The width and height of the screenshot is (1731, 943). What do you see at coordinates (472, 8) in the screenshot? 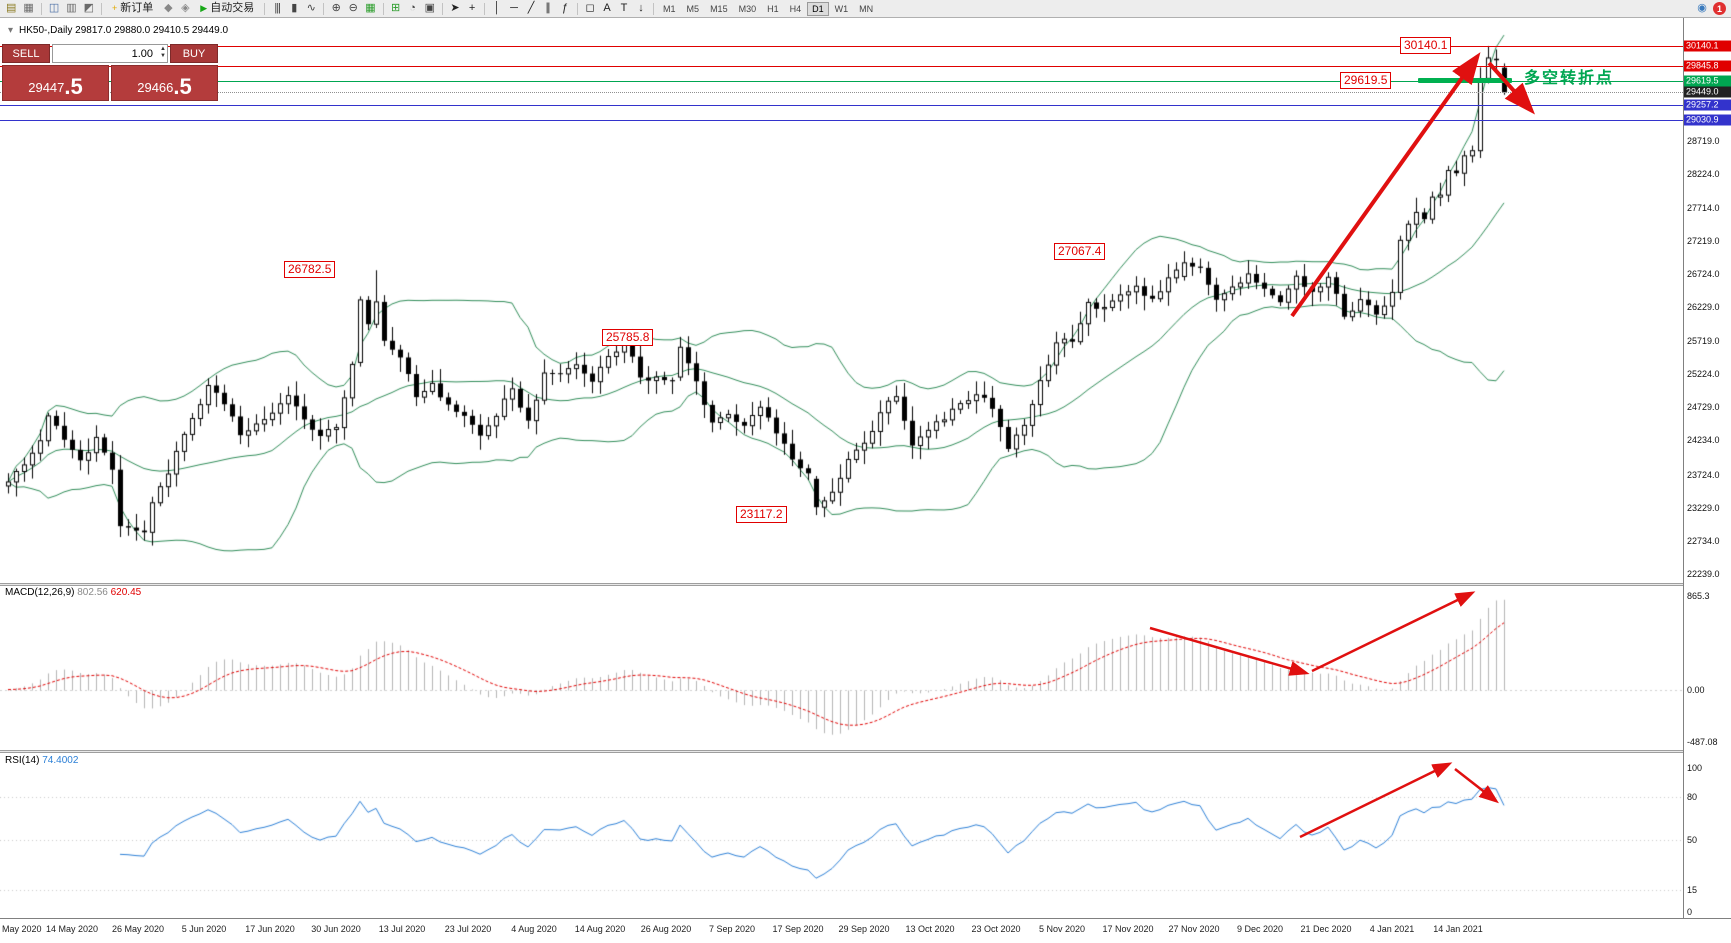
I see `crosshair-icon: +` at bounding box center [472, 8].